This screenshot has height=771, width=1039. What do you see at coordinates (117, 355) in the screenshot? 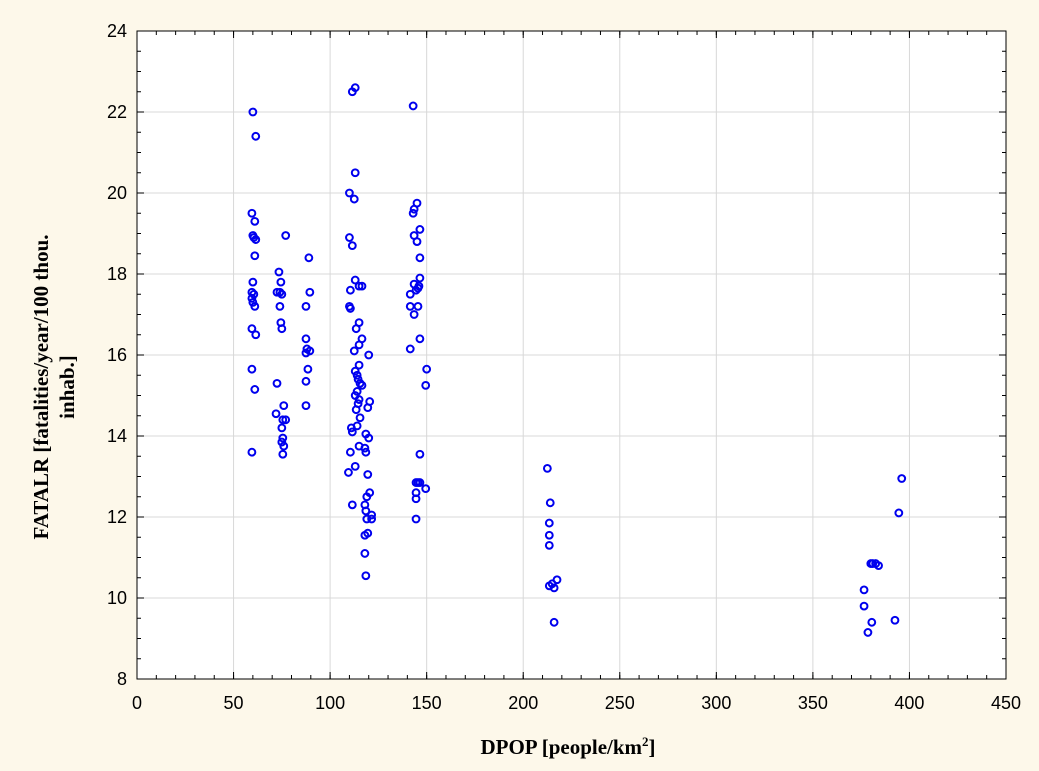
I see `y-tick-label: 16` at bounding box center [117, 355].